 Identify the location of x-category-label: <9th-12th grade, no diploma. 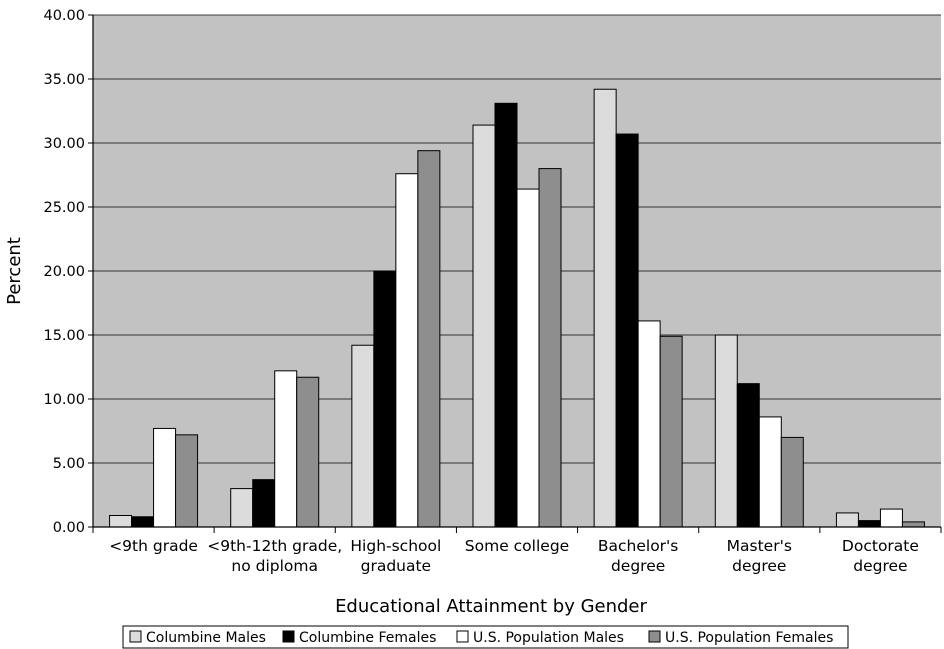
(274, 556).